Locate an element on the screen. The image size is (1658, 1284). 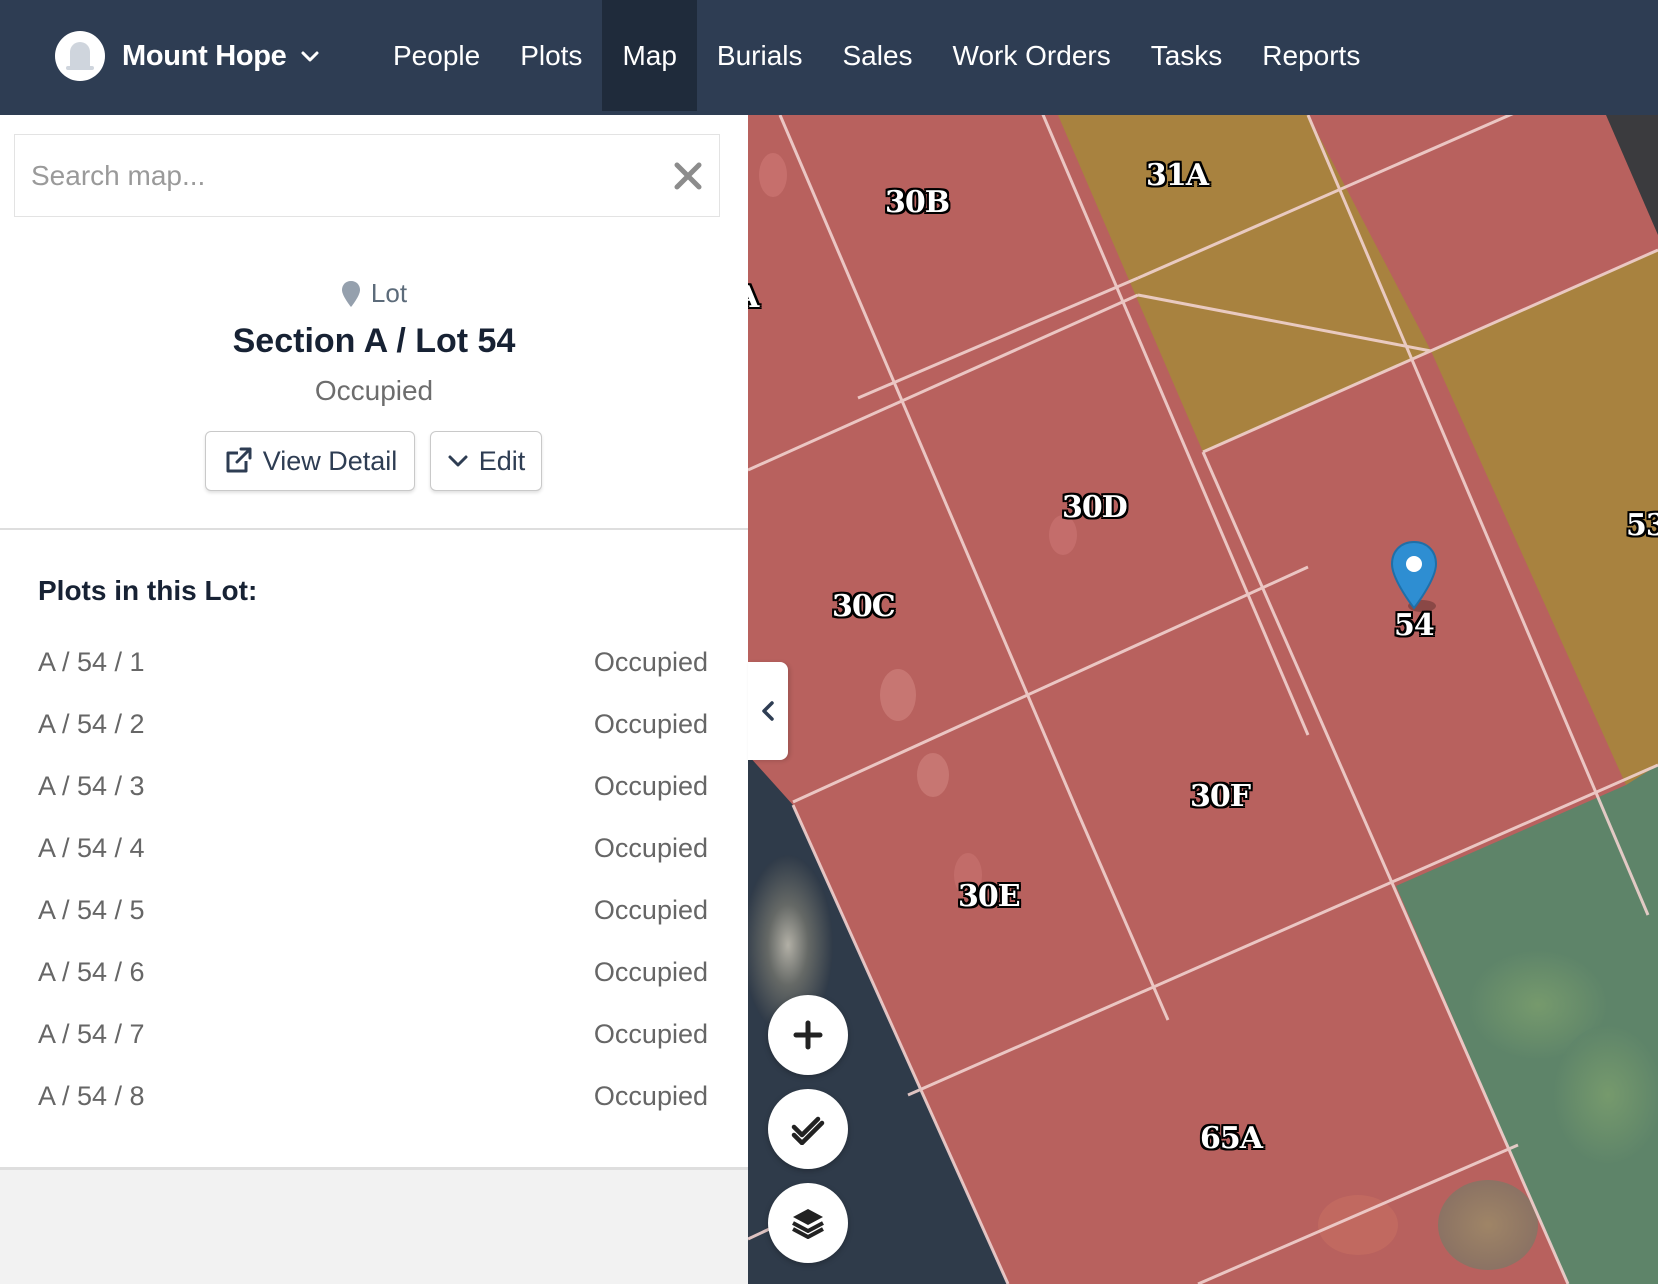
zoom-in-button is located at coordinates (808, 1035).